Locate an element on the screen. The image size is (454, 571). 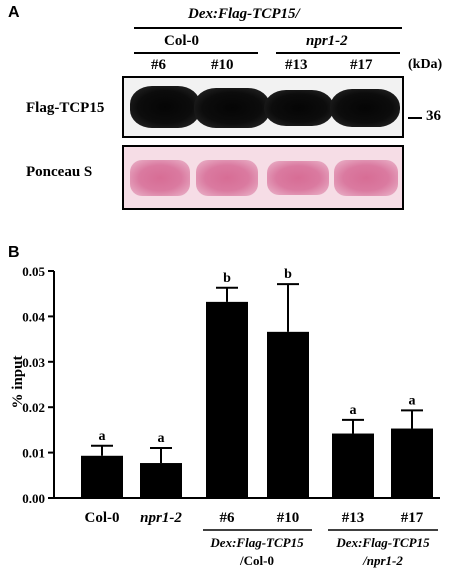
lane-label-4: #17 is located at coordinates (361, 65).